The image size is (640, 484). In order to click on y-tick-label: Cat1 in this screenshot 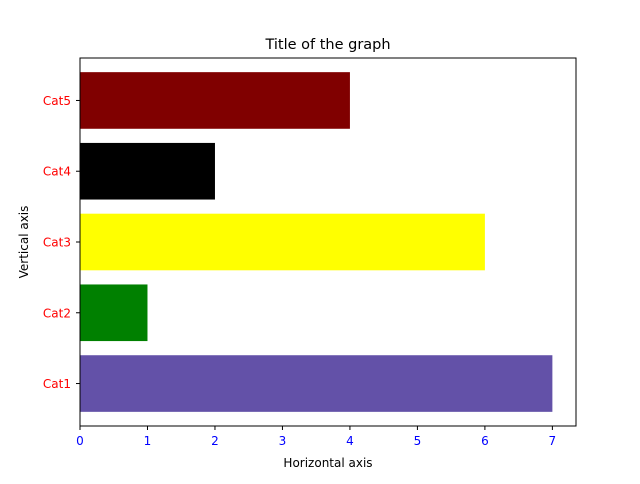, I will do `click(57, 384)`.